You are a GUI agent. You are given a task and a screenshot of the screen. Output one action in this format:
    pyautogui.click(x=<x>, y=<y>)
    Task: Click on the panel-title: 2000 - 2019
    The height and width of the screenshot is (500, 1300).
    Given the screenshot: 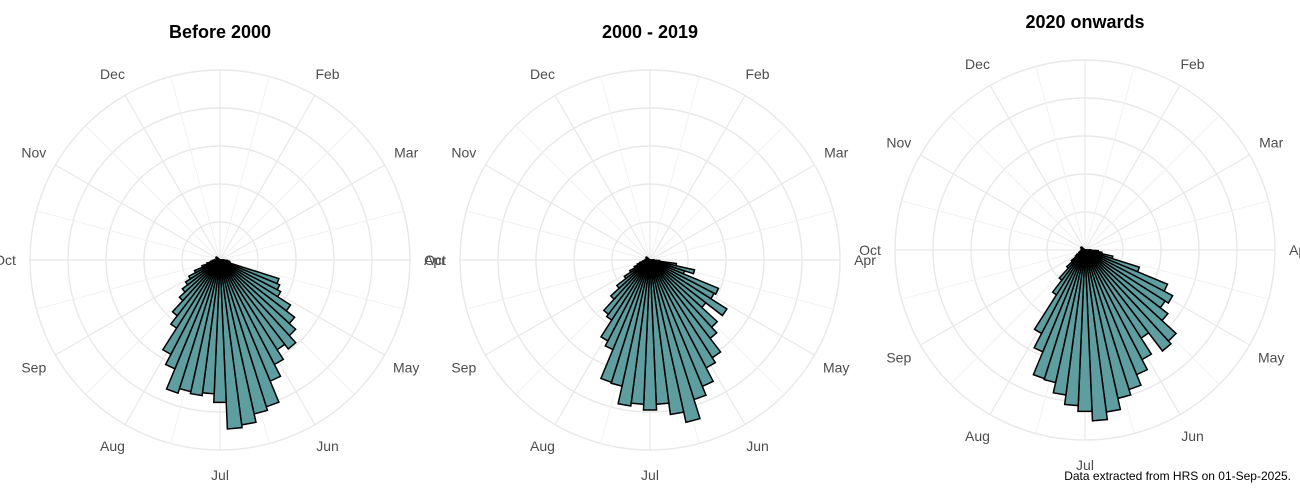 What is the action you would take?
    pyautogui.click(x=650, y=32)
    